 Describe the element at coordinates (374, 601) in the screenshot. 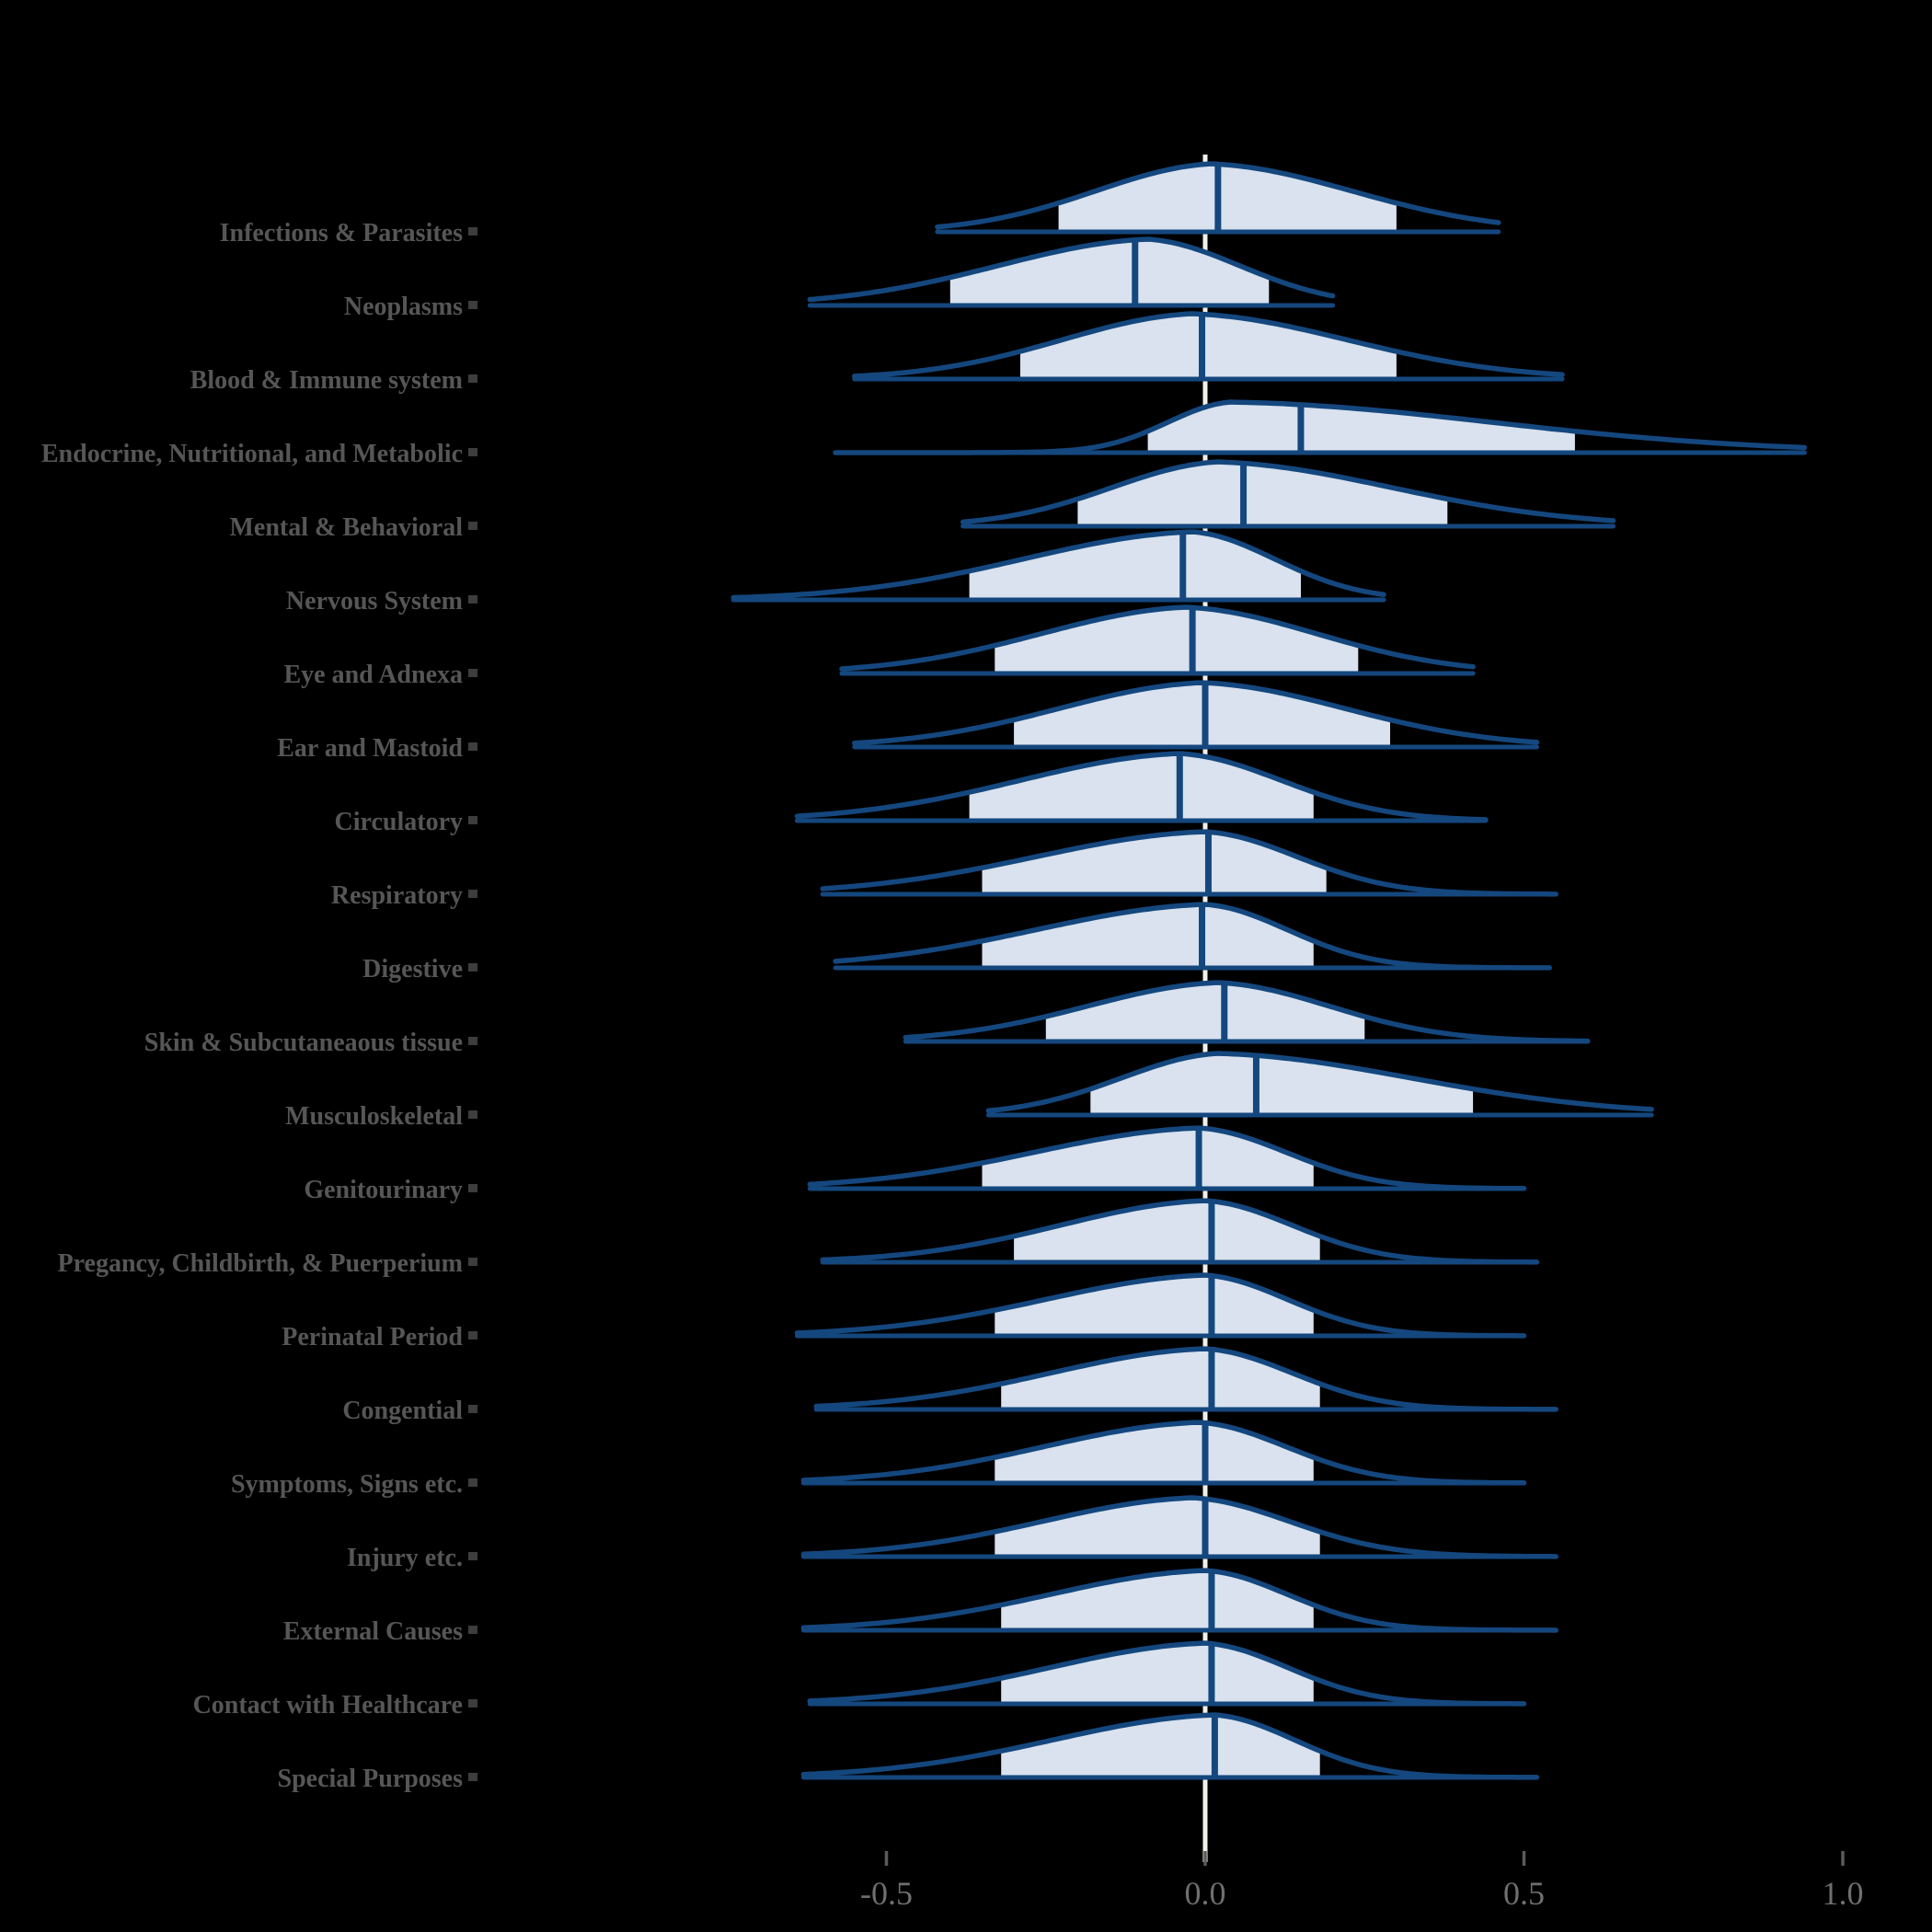

I see `category-label: Nervous System` at that location.